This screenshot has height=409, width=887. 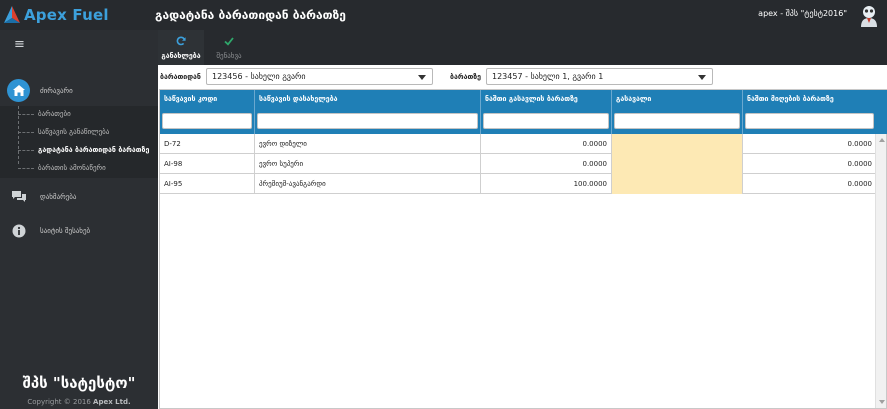 I want to click on sidebar-item-about: საიტის შესახებ, so click(x=79, y=232).